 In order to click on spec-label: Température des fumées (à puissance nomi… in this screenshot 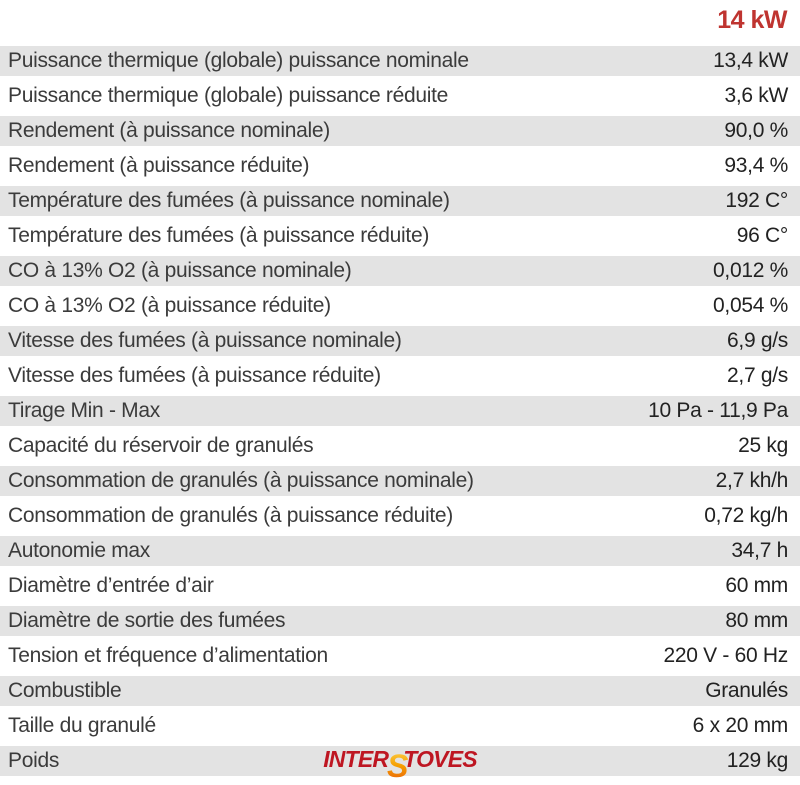, I will do `click(229, 200)`.